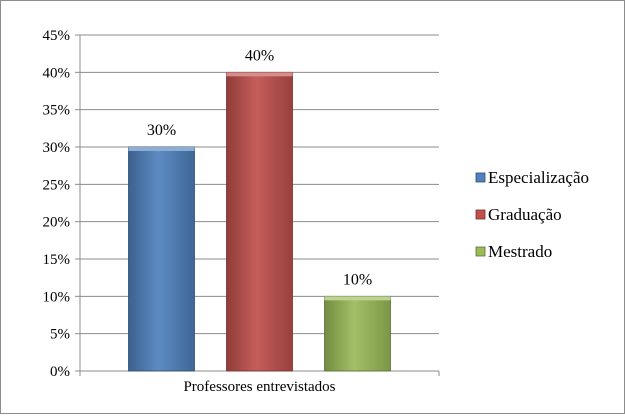  What do you see at coordinates (57, 297) in the screenshot?
I see `y-tick-label: 10%` at bounding box center [57, 297].